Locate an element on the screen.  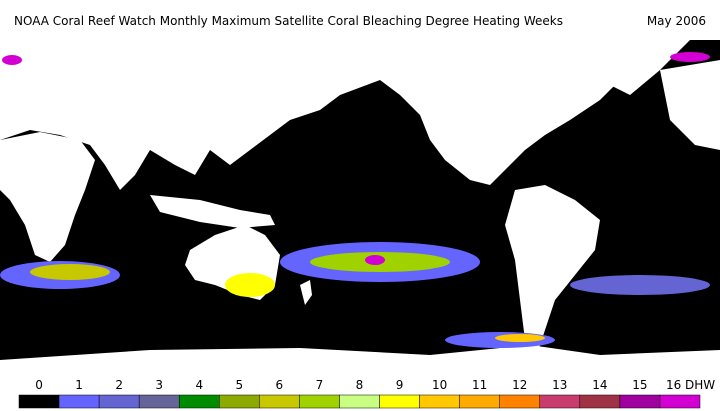
colorbar-label: 7 is located at coordinates (320, 385).